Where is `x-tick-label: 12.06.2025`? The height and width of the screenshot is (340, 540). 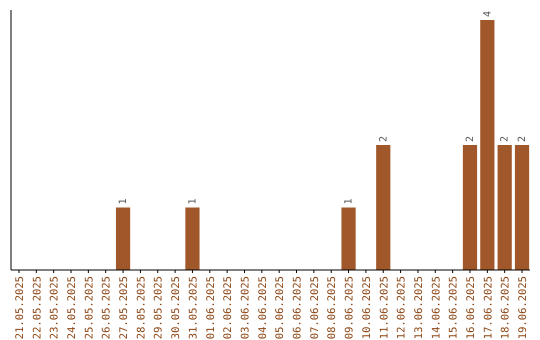 x-tick-label: 12.06.2025 is located at coordinates (402, 308).